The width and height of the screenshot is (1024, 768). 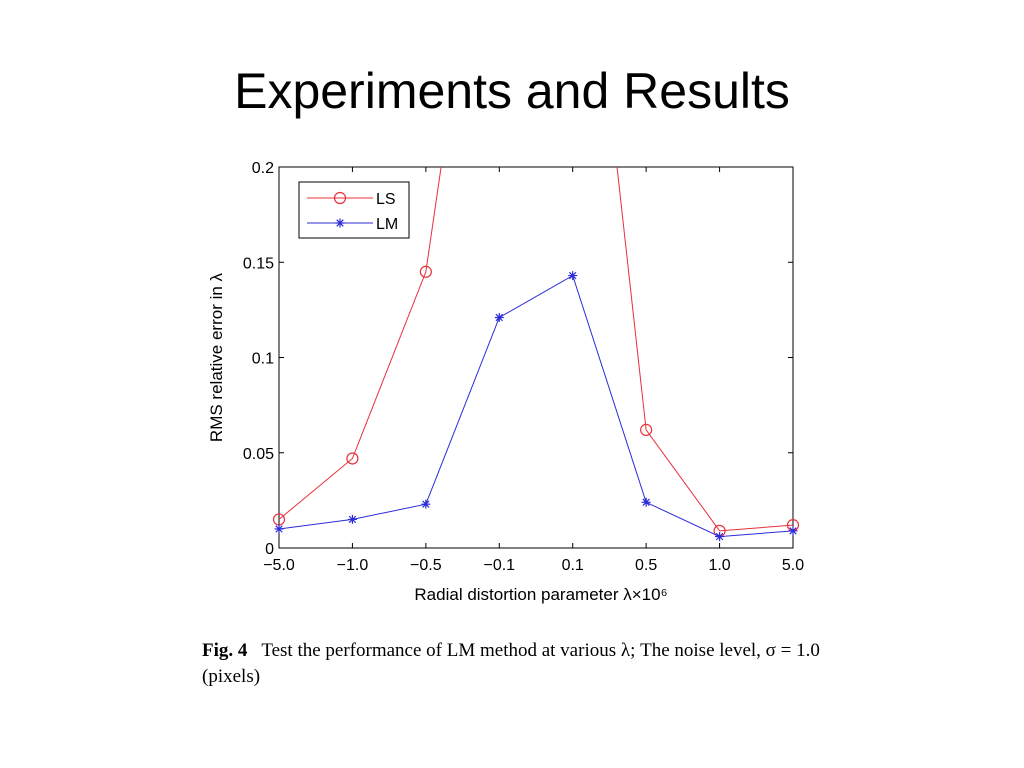 I want to click on legend-box, so click(x=354, y=210).